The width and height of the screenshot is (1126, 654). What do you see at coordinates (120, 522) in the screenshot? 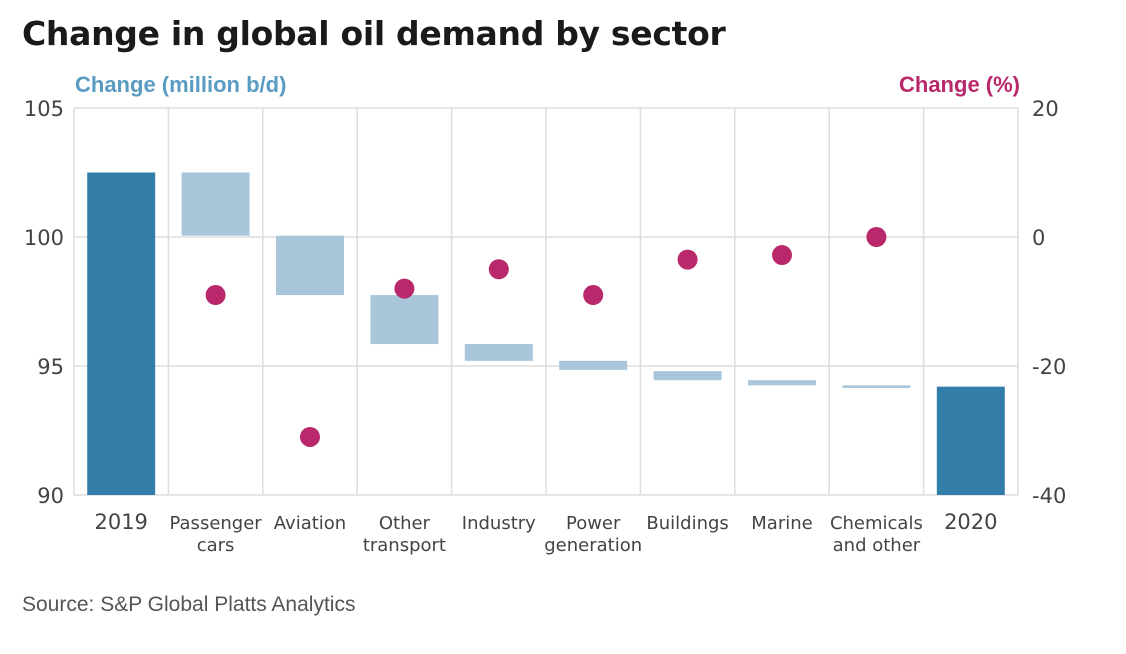
I see `category-label: 2019` at bounding box center [120, 522].